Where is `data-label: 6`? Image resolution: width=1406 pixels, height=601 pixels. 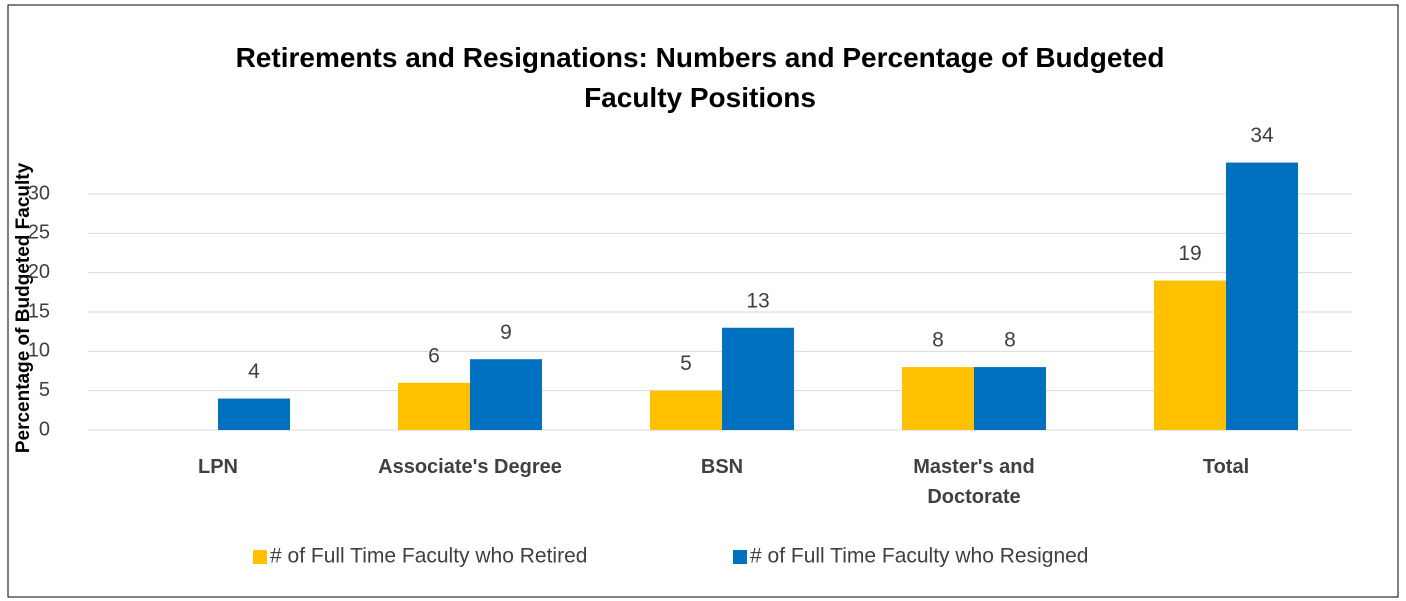
data-label: 6 is located at coordinates (434, 355).